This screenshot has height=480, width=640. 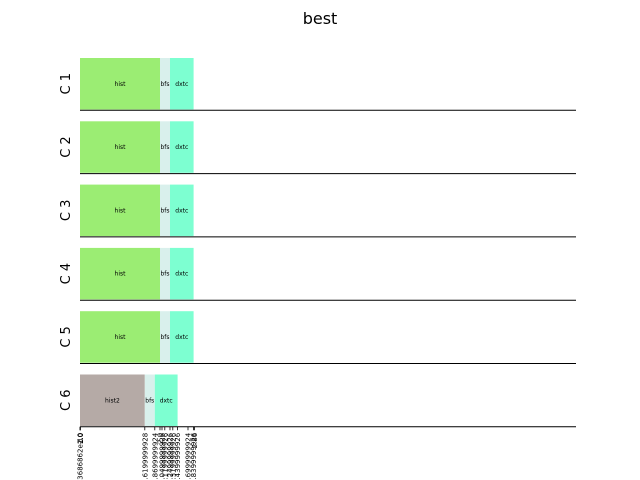 I want to click on x-tick-label: 1.0, so click(x=81, y=438).